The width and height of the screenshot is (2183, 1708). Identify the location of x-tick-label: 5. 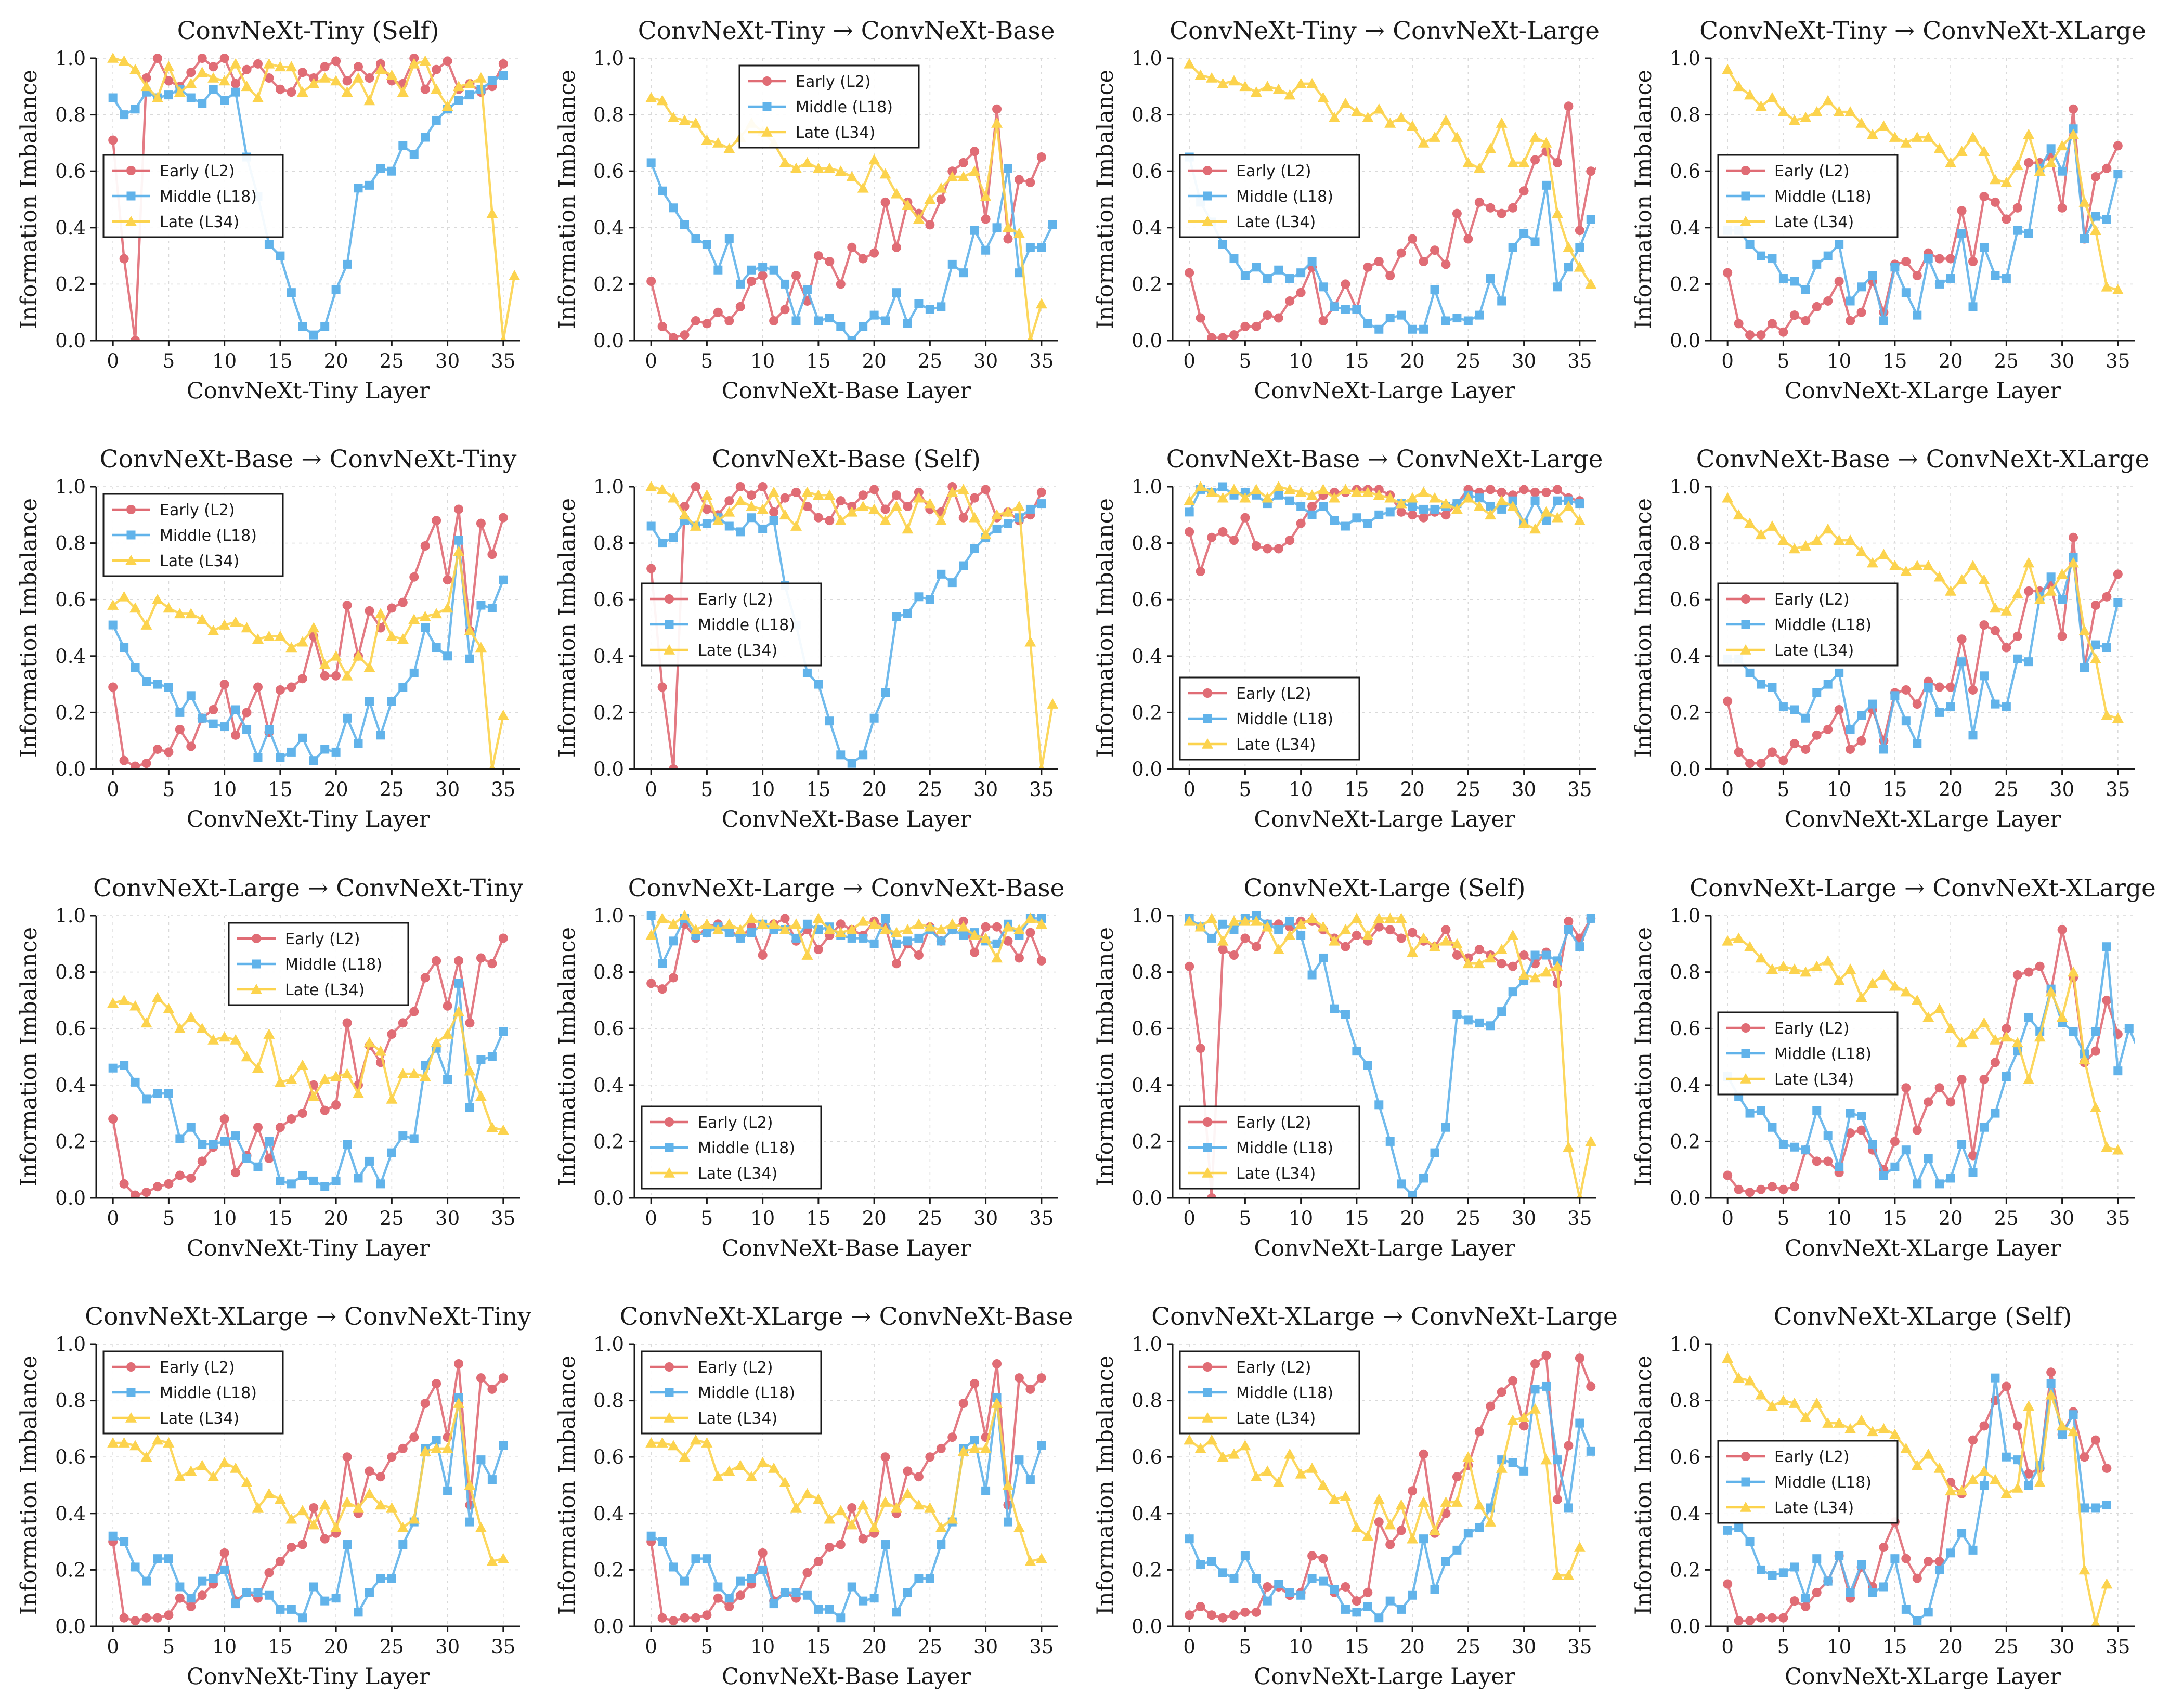
(169, 1218).